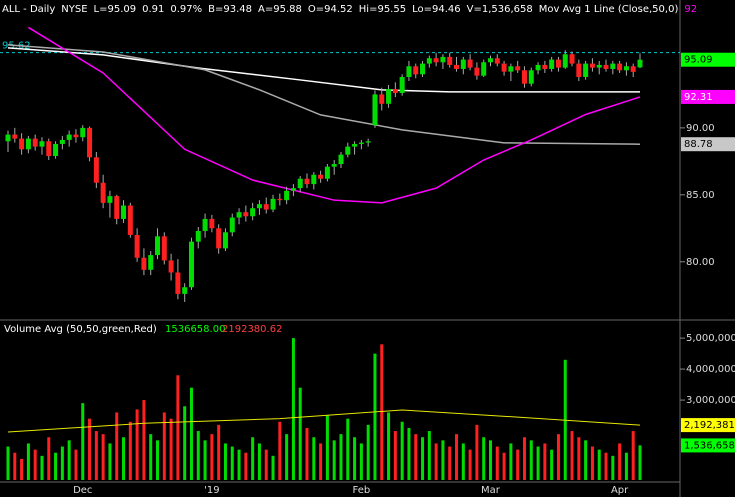 The image size is (735, 497). Describe the element at coordinates (709, 445) in the screenshot. I see `value-box-label: 1,536,658` at that location.